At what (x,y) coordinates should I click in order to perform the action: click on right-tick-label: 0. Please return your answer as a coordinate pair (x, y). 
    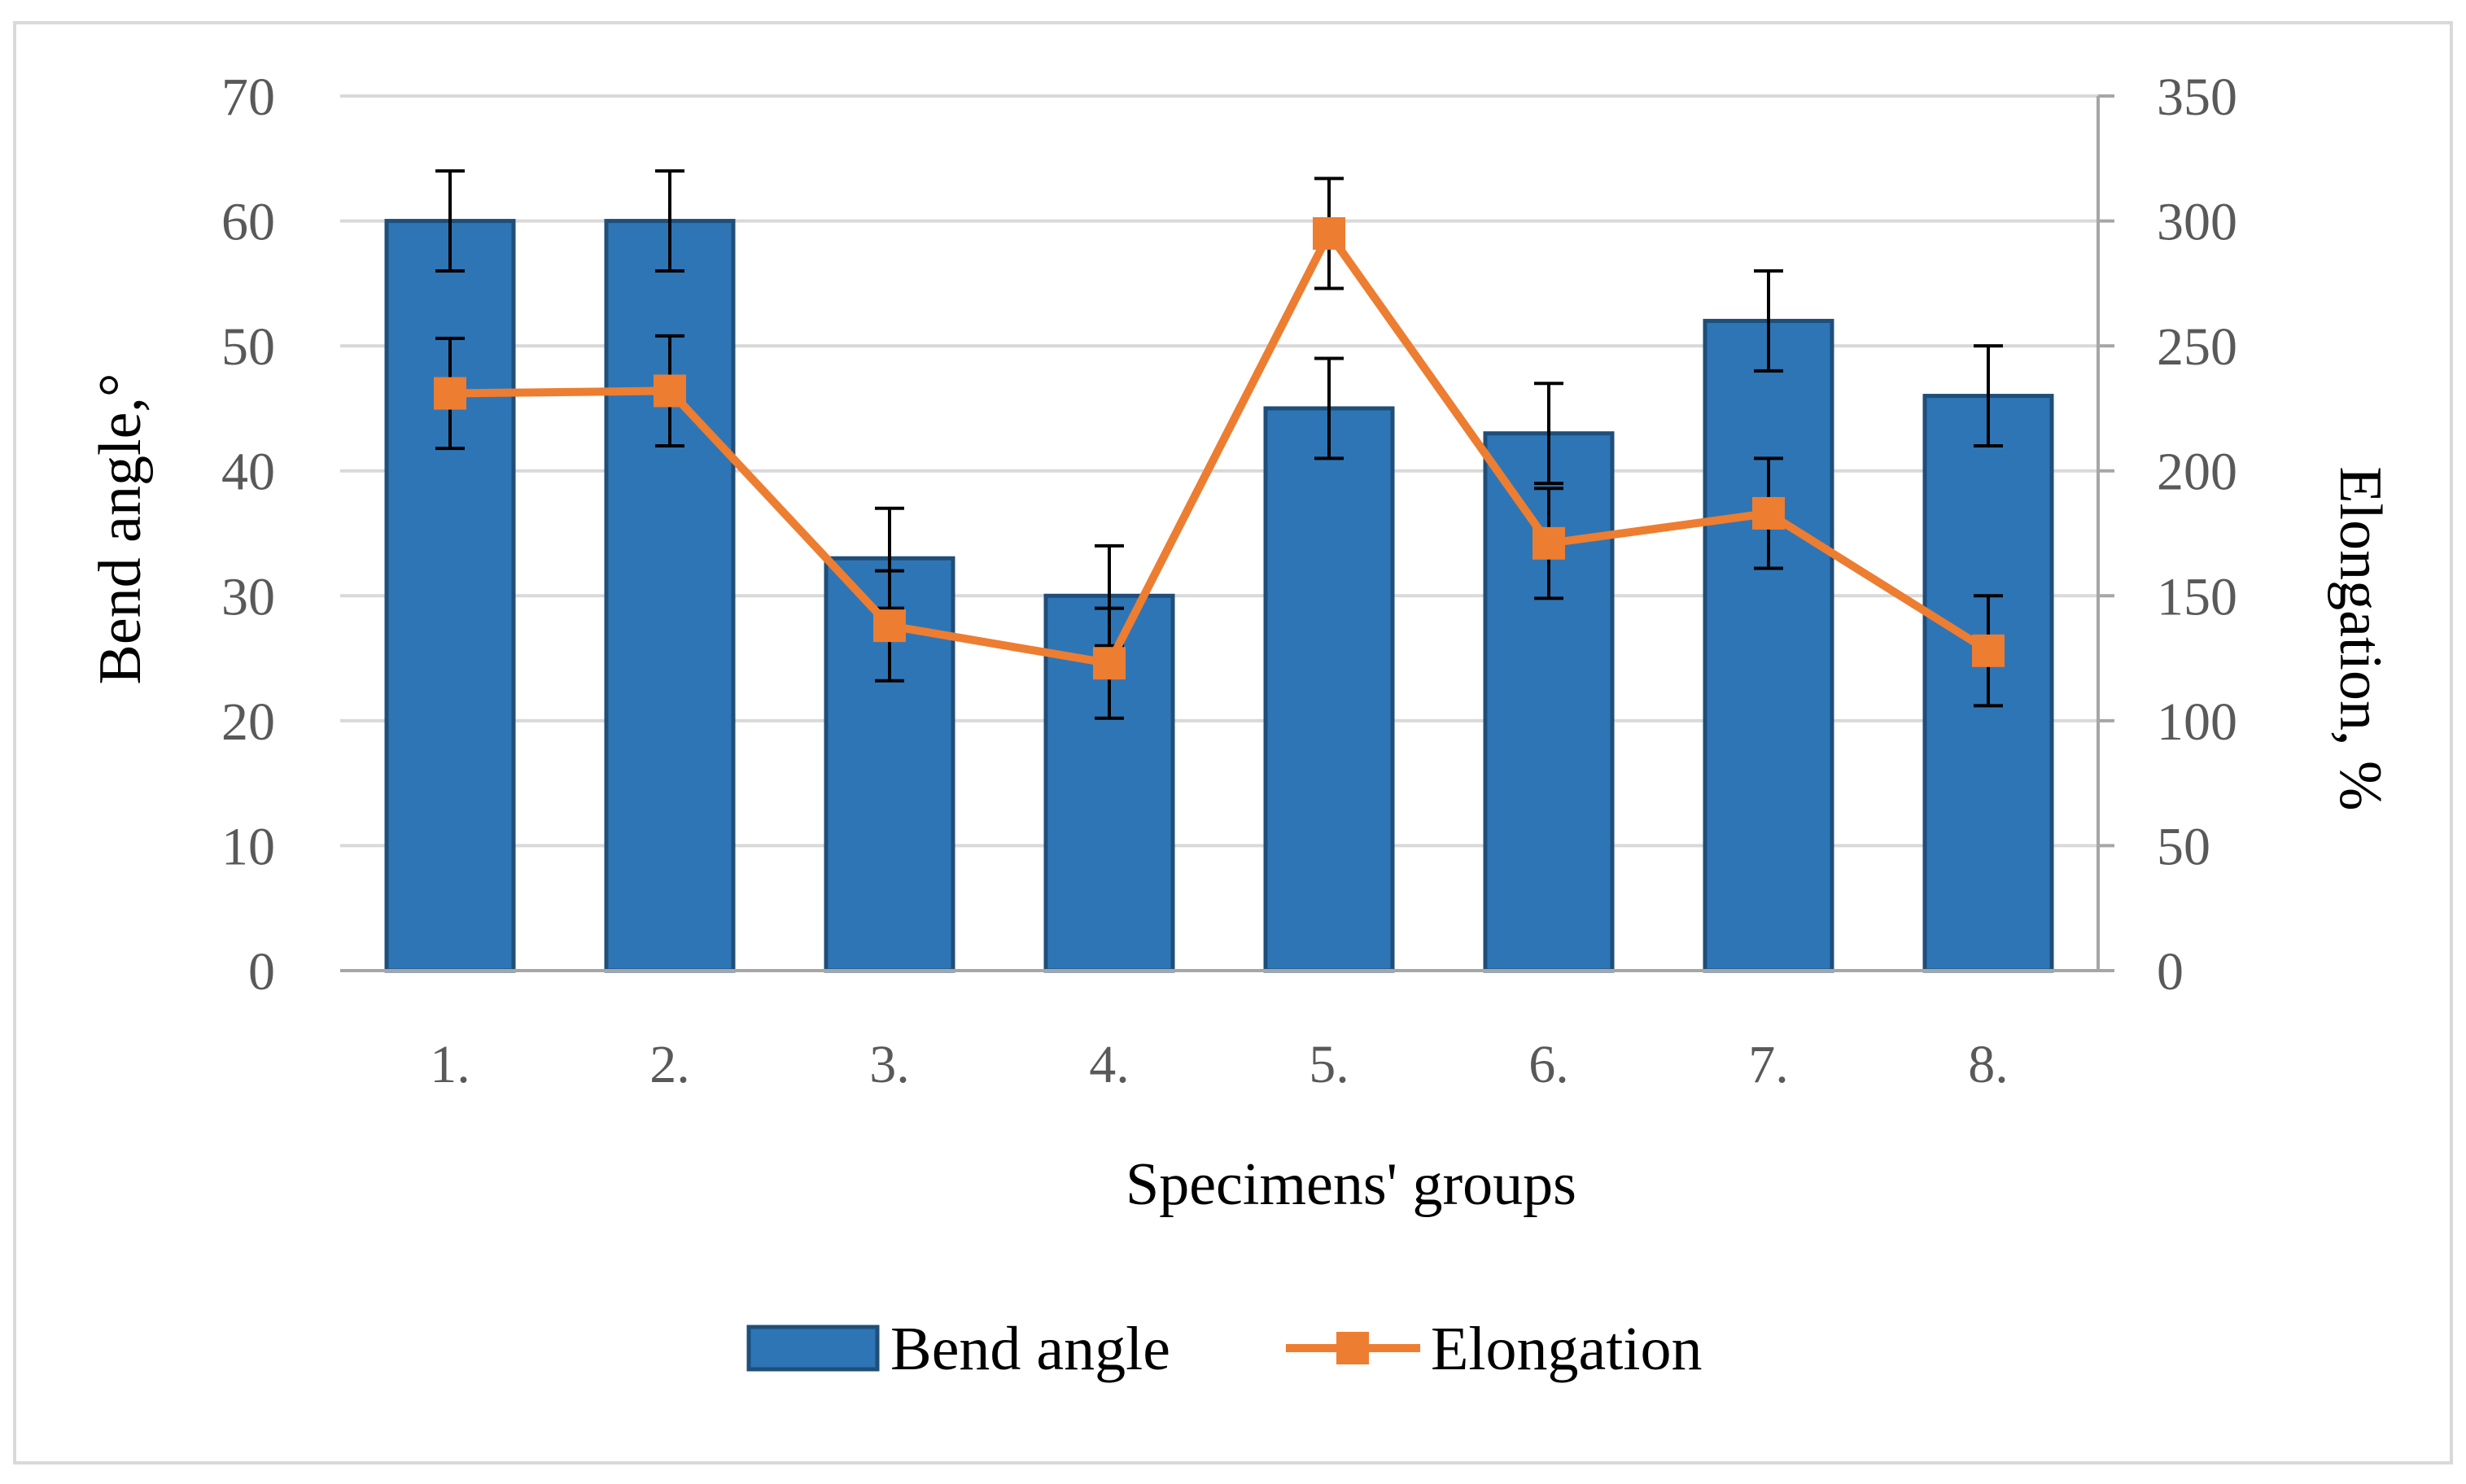
    Looking at the image, I should click on (2170, 972).